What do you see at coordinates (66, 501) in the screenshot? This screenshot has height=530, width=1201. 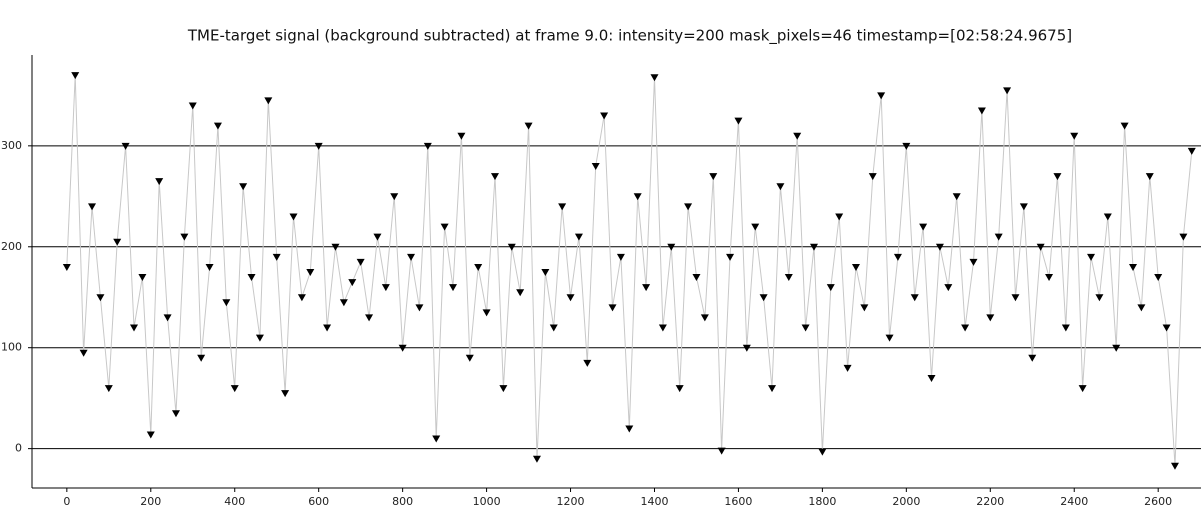 I see `x-tick-label: 0` at bounding box center [66, 501].